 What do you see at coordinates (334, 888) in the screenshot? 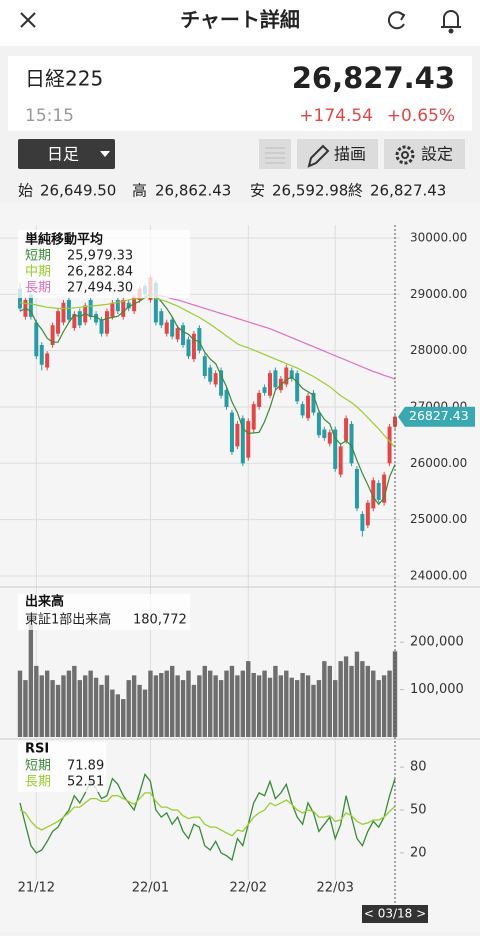
I see `x-tick-label: 22/03` at bounding box center [334, 888].